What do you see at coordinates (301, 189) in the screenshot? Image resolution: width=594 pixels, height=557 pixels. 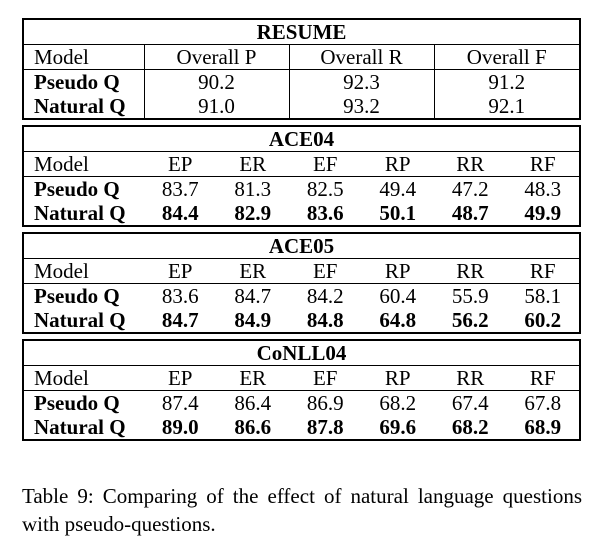 I see `table-row: Pseudo Q 83.7 81.3 82.5 49.4 47.2 48.3` at bounding box center [301, 189].